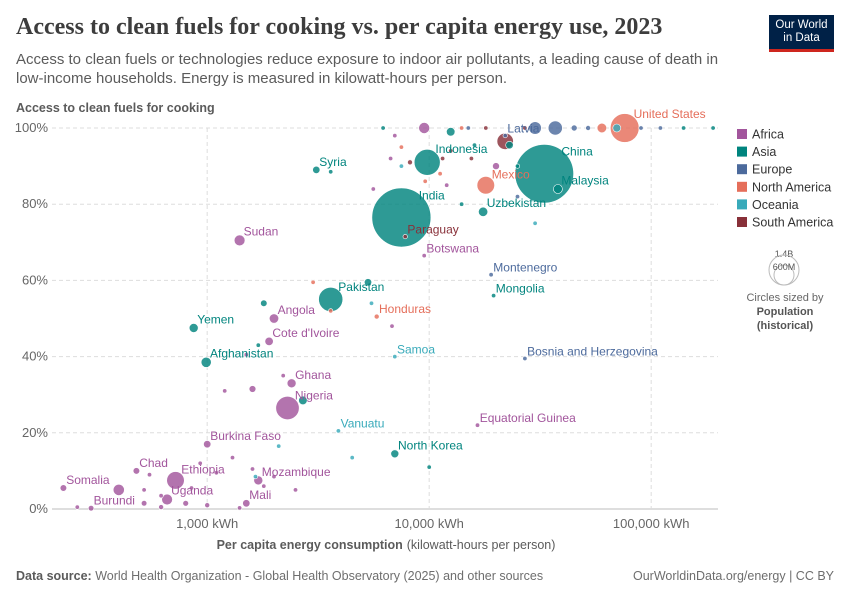 The image size is (850, 600). Describe the element at coordinates (791, 187) in the screenshot. I see `legend-item: North America` at that location.